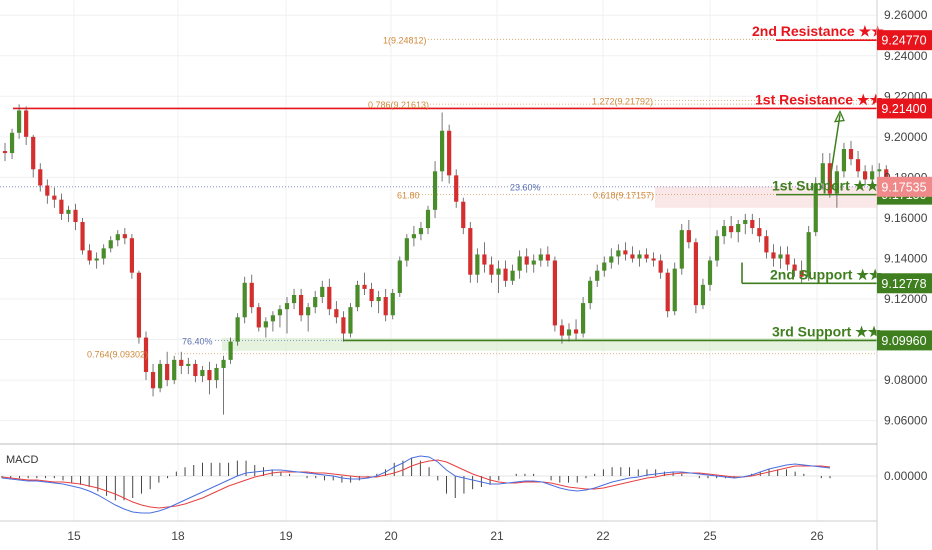 The image size is (932, 550). Describe the element at coordinates (906, 299) in the screenshot. I see `y-tick-label: 9.12000` at that location.